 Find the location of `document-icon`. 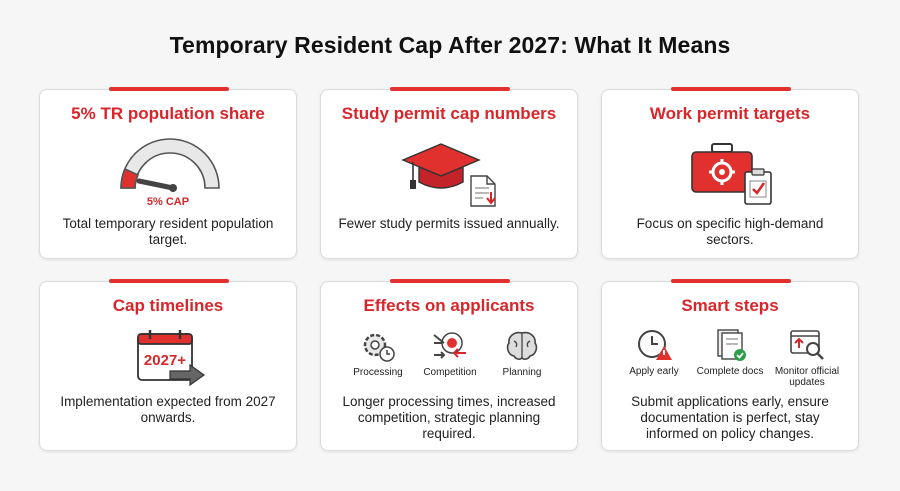

document-icon is located at coordinates (483, 191).